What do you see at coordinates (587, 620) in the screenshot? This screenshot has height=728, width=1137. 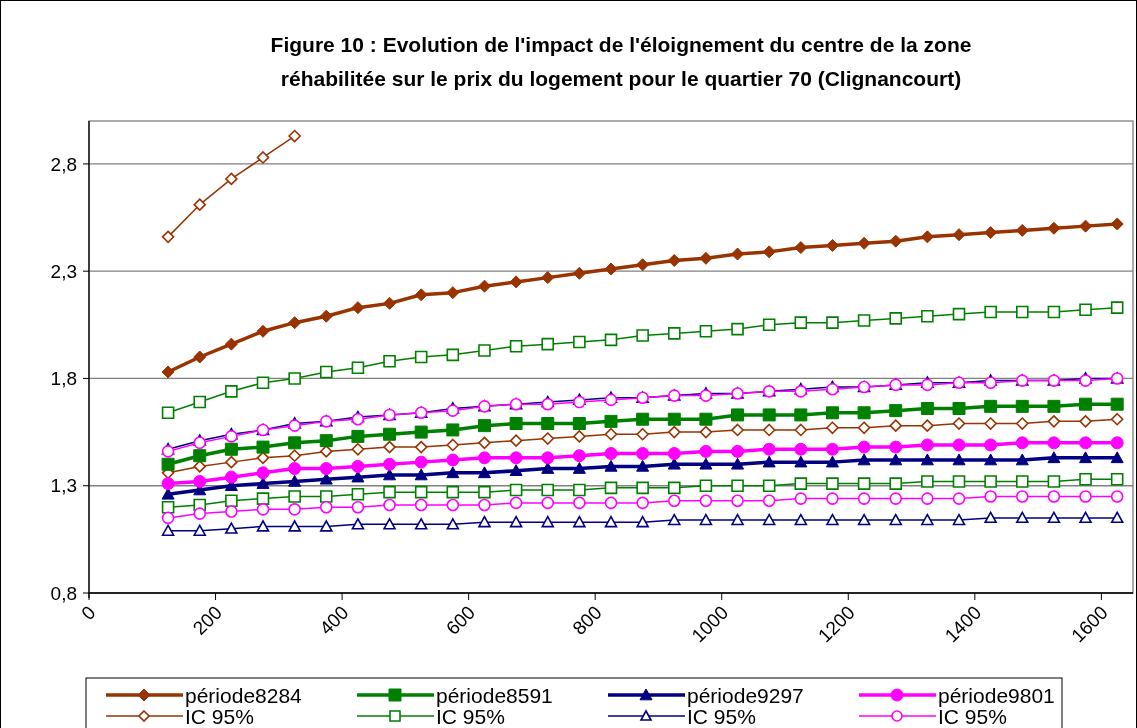 I see `x-tick-label: 800` at bounding box center [587, 620].